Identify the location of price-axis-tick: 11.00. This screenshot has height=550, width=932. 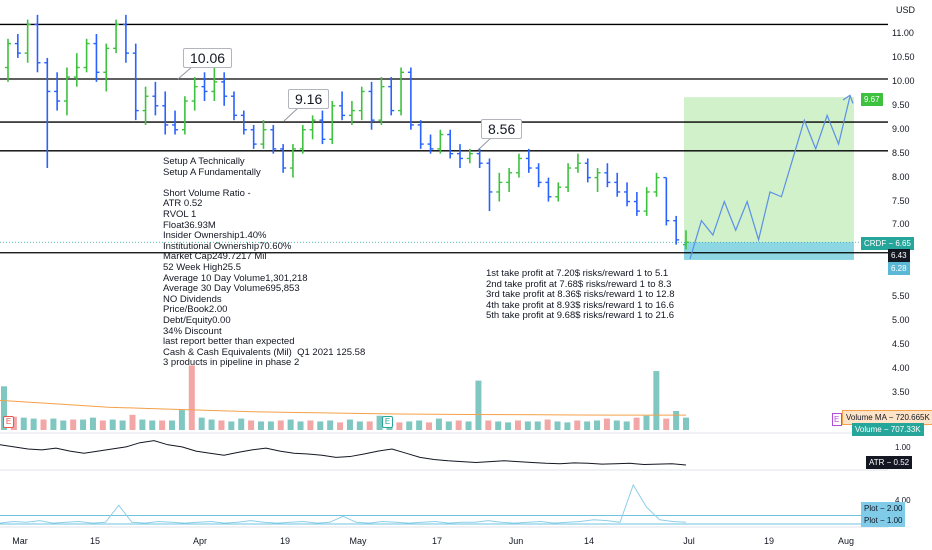
(903, 33).